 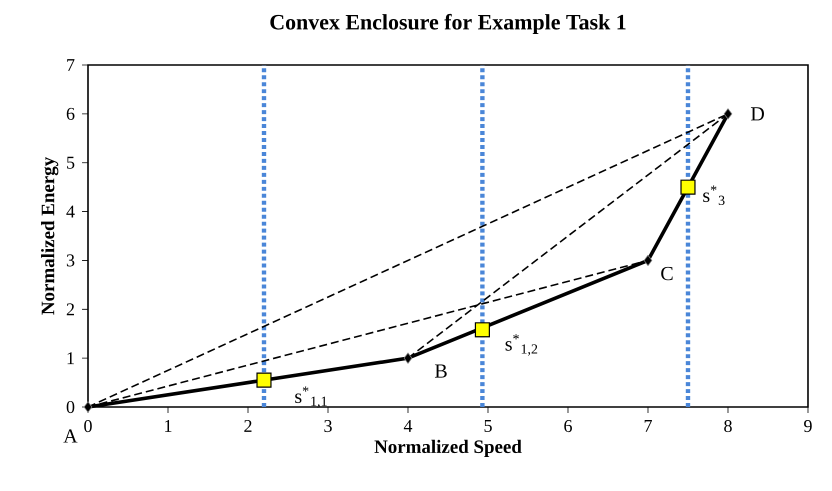 What do you see at coordinates (488, 426) in the screenshot?
I see `x-tick-label: 5` at bounding box center [488, 426].